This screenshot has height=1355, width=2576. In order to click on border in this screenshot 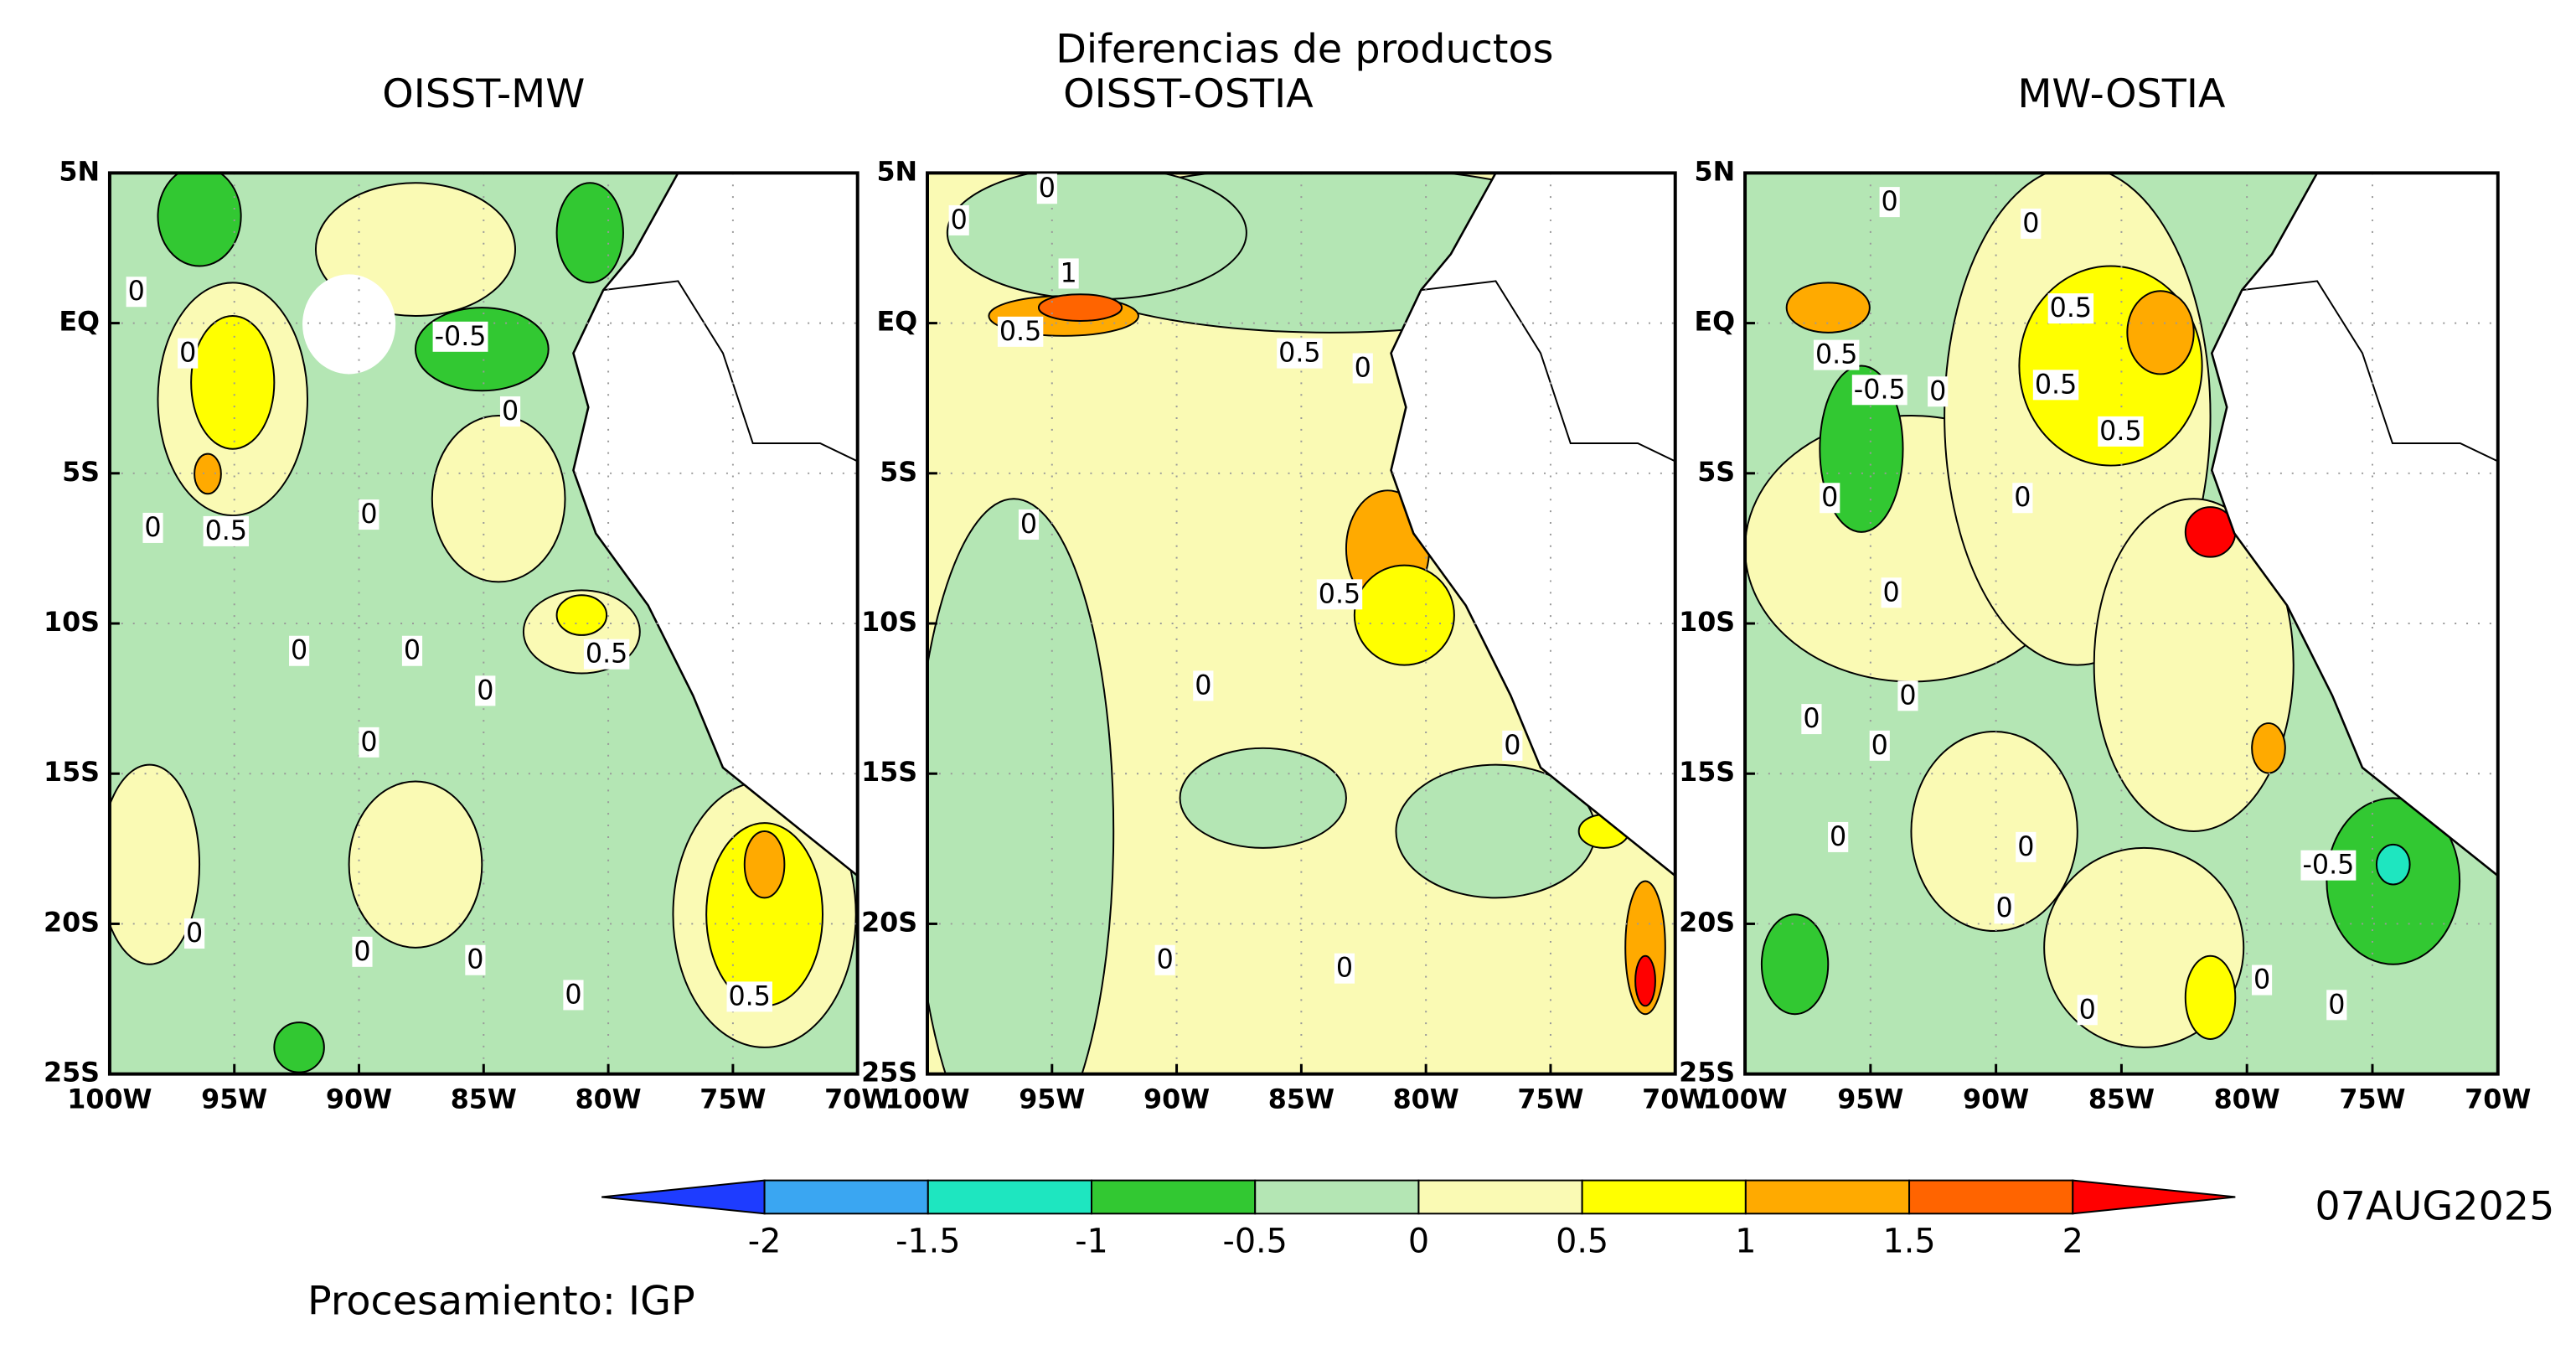, I will do `click(1548, 371)`.